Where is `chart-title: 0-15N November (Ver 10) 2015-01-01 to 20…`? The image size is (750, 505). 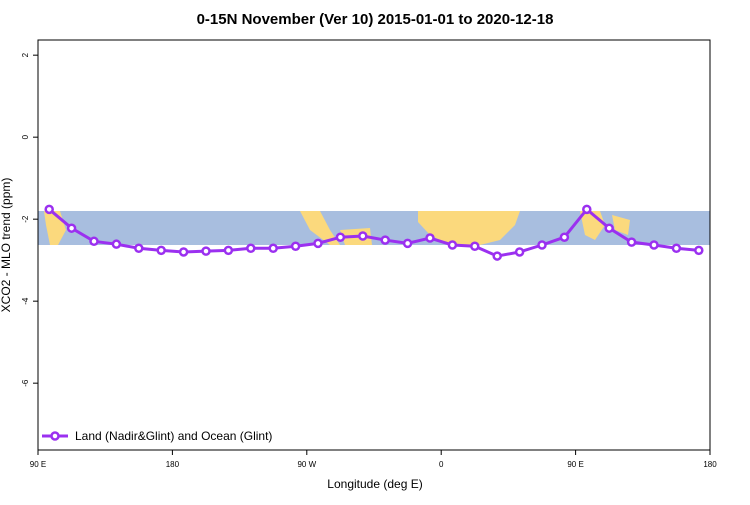
chart-title: 0-15N November (Ver 10) 2015-01-01 to 20… is located at coordinates (375, 19).